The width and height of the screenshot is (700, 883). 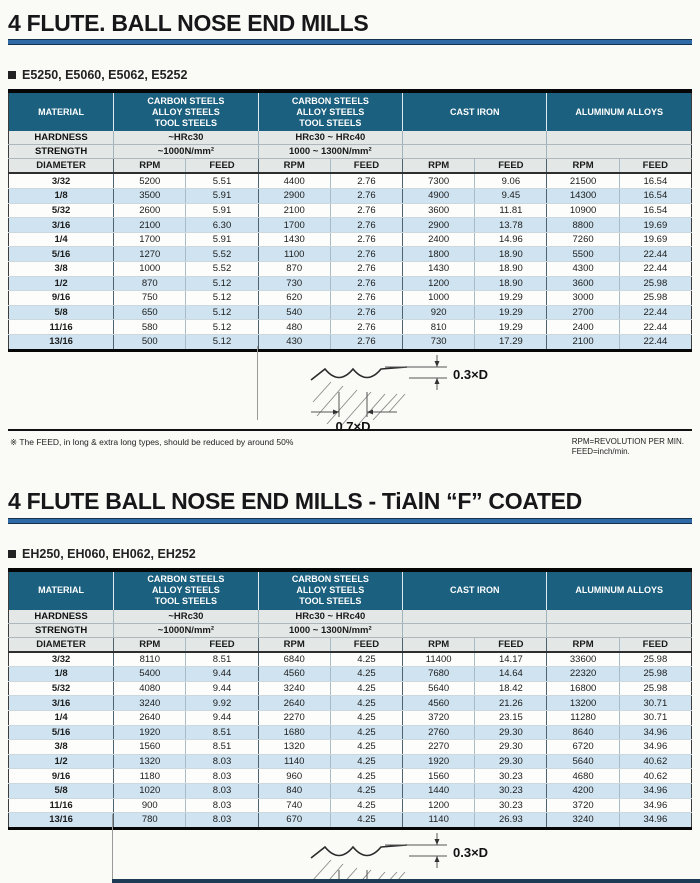 I want to click on depth-label: 0.3×D, so click(x=470, y=374).